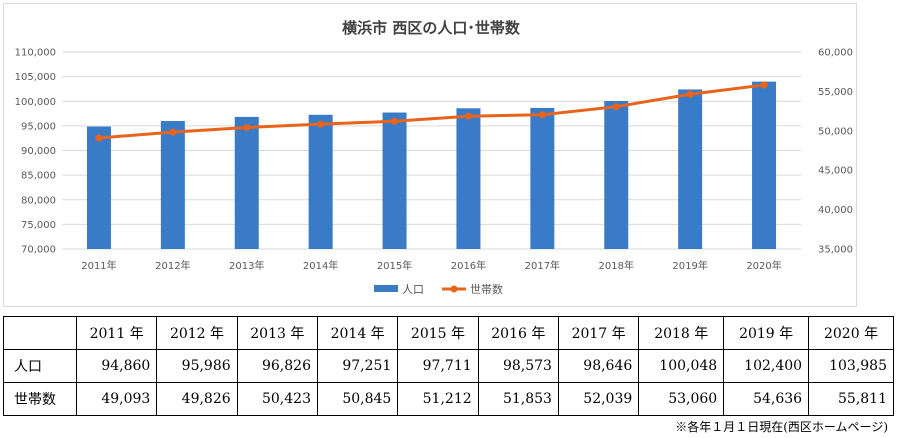  I want to click on table-header-cell: 2012 年, so click(197, 333).